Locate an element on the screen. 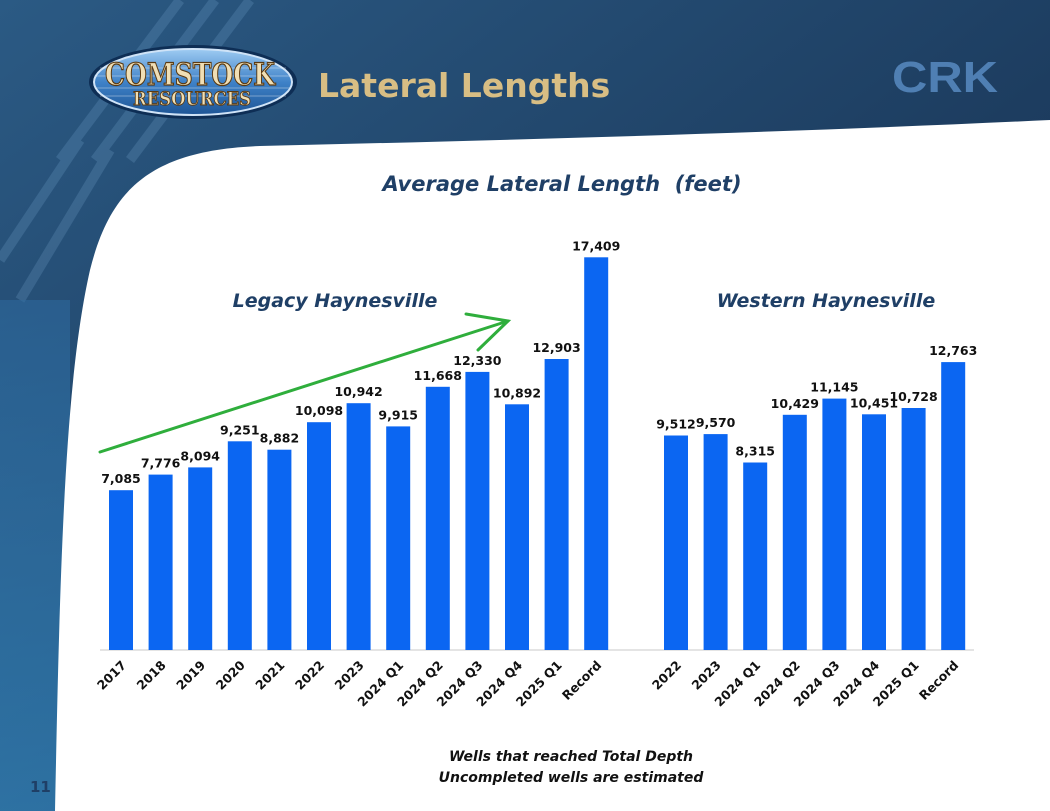 Image resolution: width=1050 pixels, height=811 pixels. footnote-line1: Wells that reached Total Depth is located at coordinates (571, 757).